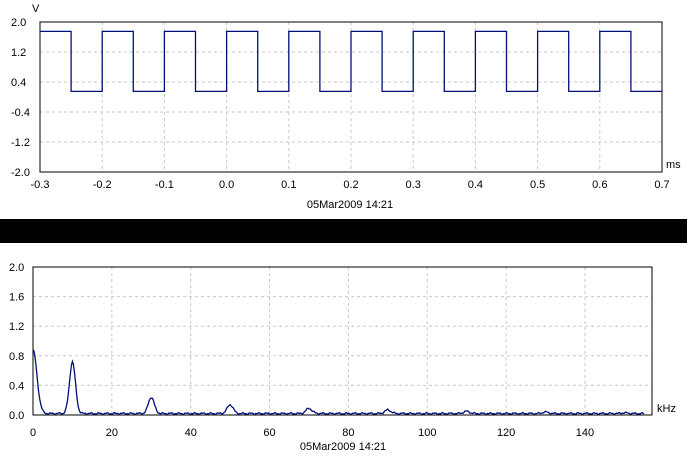 Image resolution: width=687 pixels, height=463 pixels. Describe the element at coordinates (20, 113) in the screenshot. I see `time-y-tick-label: -0.4` at that location.